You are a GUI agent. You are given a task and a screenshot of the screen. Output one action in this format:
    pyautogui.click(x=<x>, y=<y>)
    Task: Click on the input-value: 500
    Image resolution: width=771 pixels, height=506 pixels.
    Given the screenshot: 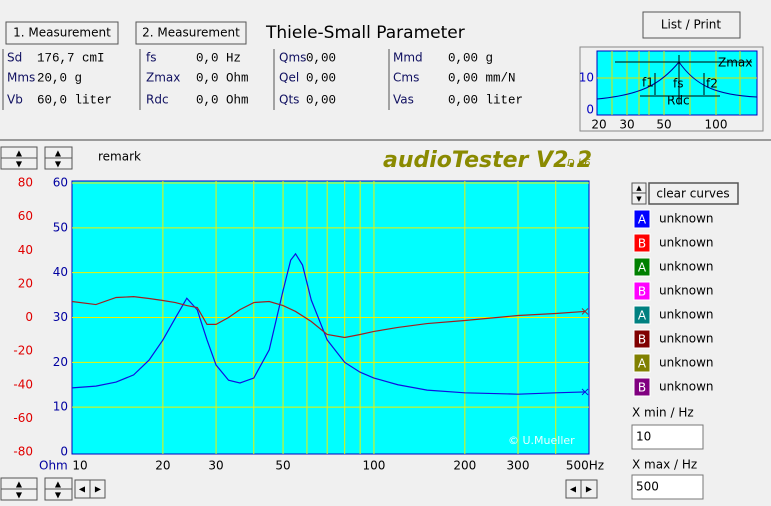 What is the action you would take?
    pyautogui.click(x=647, y=487)
    